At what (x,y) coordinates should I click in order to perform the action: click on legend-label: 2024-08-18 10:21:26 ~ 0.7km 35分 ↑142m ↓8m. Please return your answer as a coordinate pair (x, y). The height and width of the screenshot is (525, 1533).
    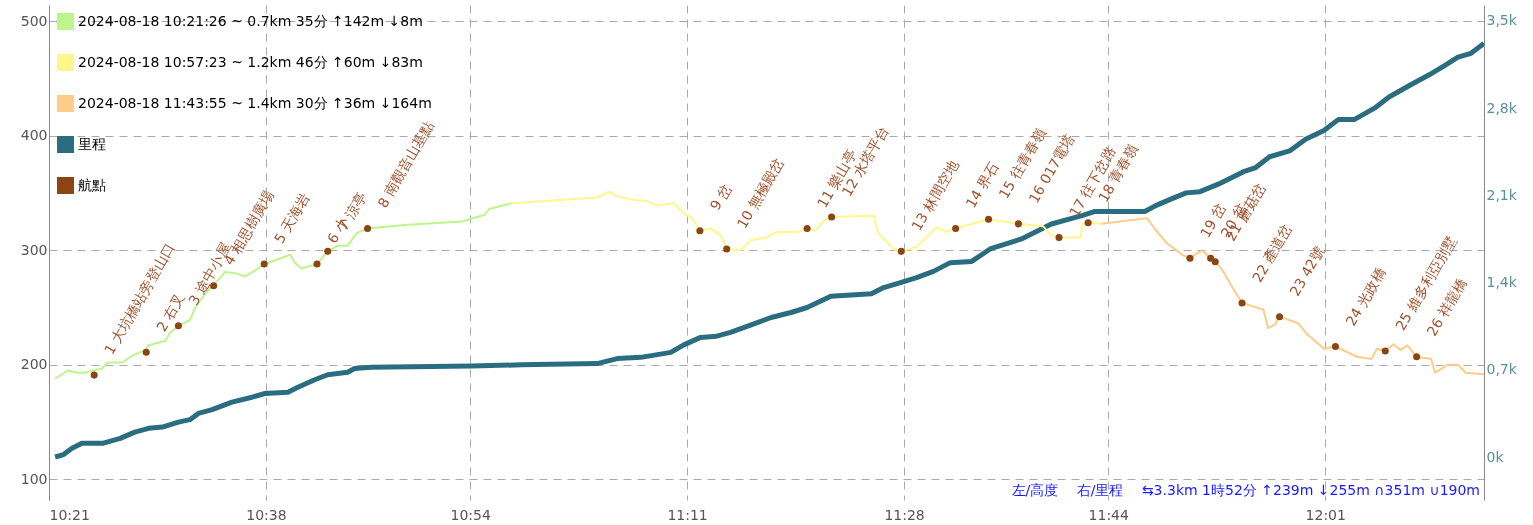
    Looking at the image, I should click on (250, 20).